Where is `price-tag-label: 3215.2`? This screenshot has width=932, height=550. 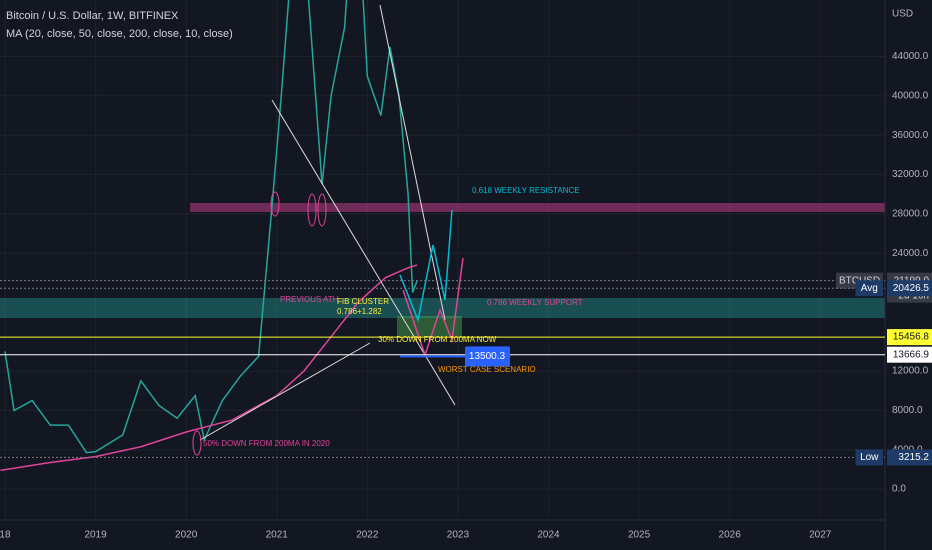 price-tag-label: 3215.2 is located at coordinates (913, 457).